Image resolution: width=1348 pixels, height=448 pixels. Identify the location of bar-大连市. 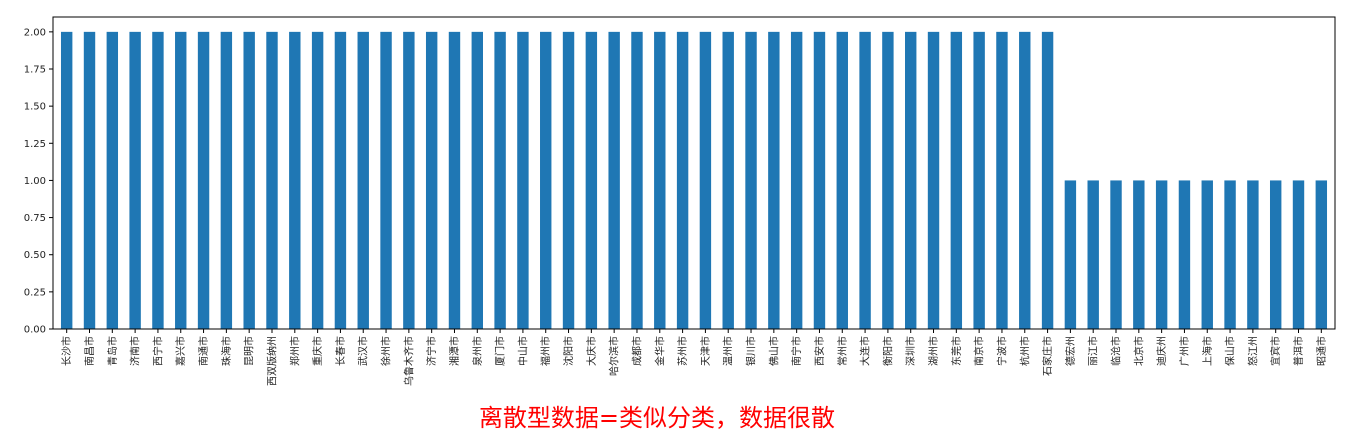
(865, 180).